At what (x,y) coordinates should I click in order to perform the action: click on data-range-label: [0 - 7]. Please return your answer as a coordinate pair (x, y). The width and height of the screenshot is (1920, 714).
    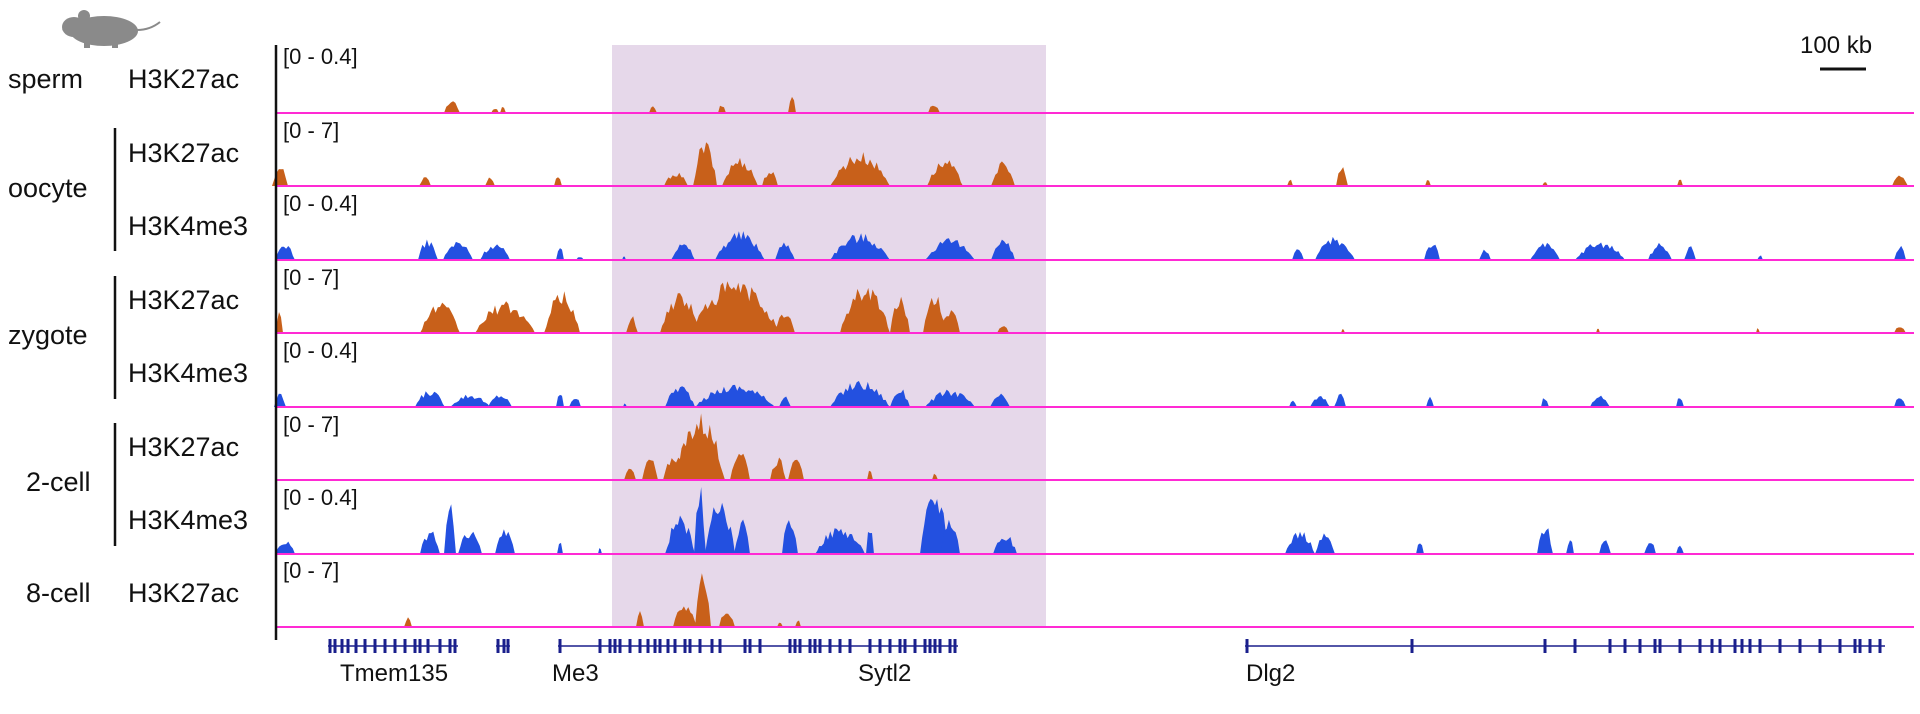
    Looking at the image, I should click on (311, 570).